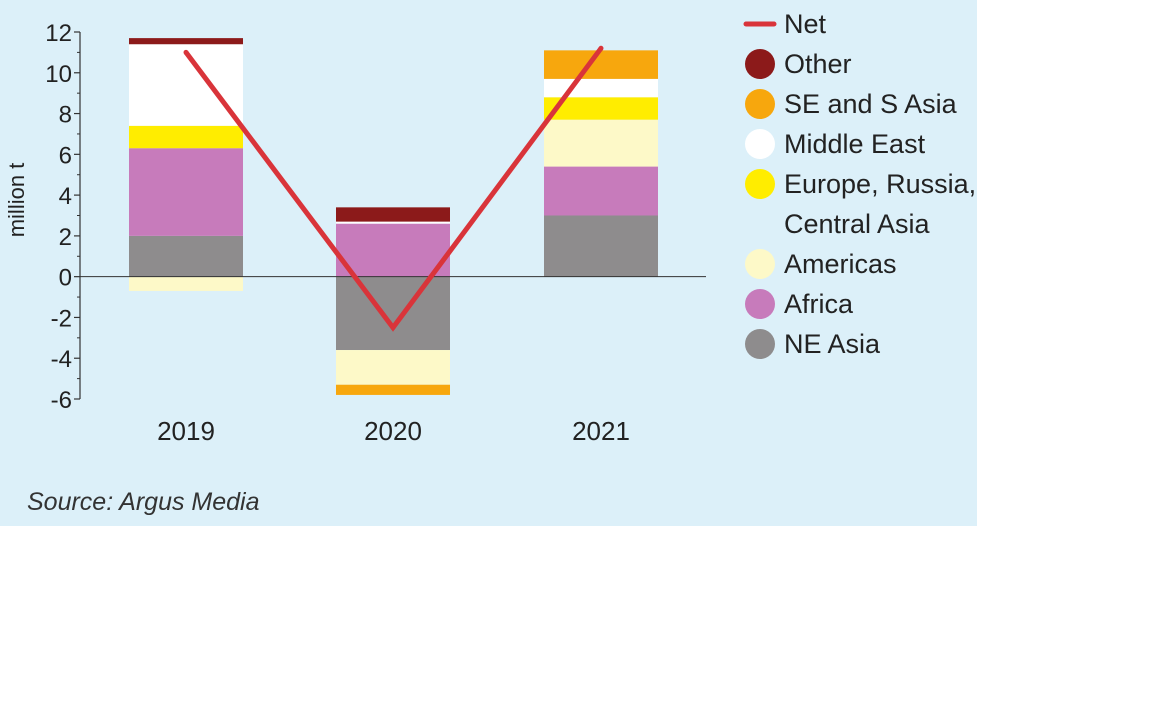  I want to click on y-tick-label: 6, so click(65, 155).